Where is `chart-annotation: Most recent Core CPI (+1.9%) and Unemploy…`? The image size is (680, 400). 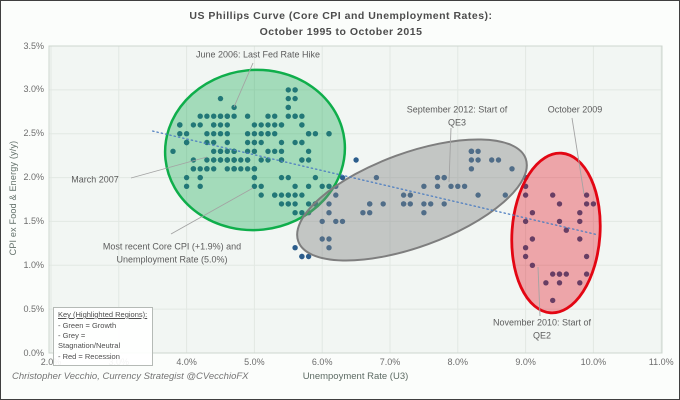 chart-annotation: Most recent Core CPI (+1.9%) and Unemploy… is located at coordinates (172, 252).